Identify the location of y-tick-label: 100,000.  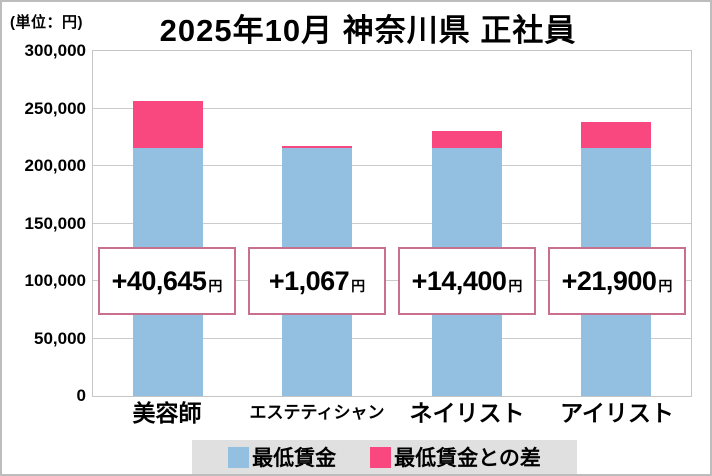
(55, 280).